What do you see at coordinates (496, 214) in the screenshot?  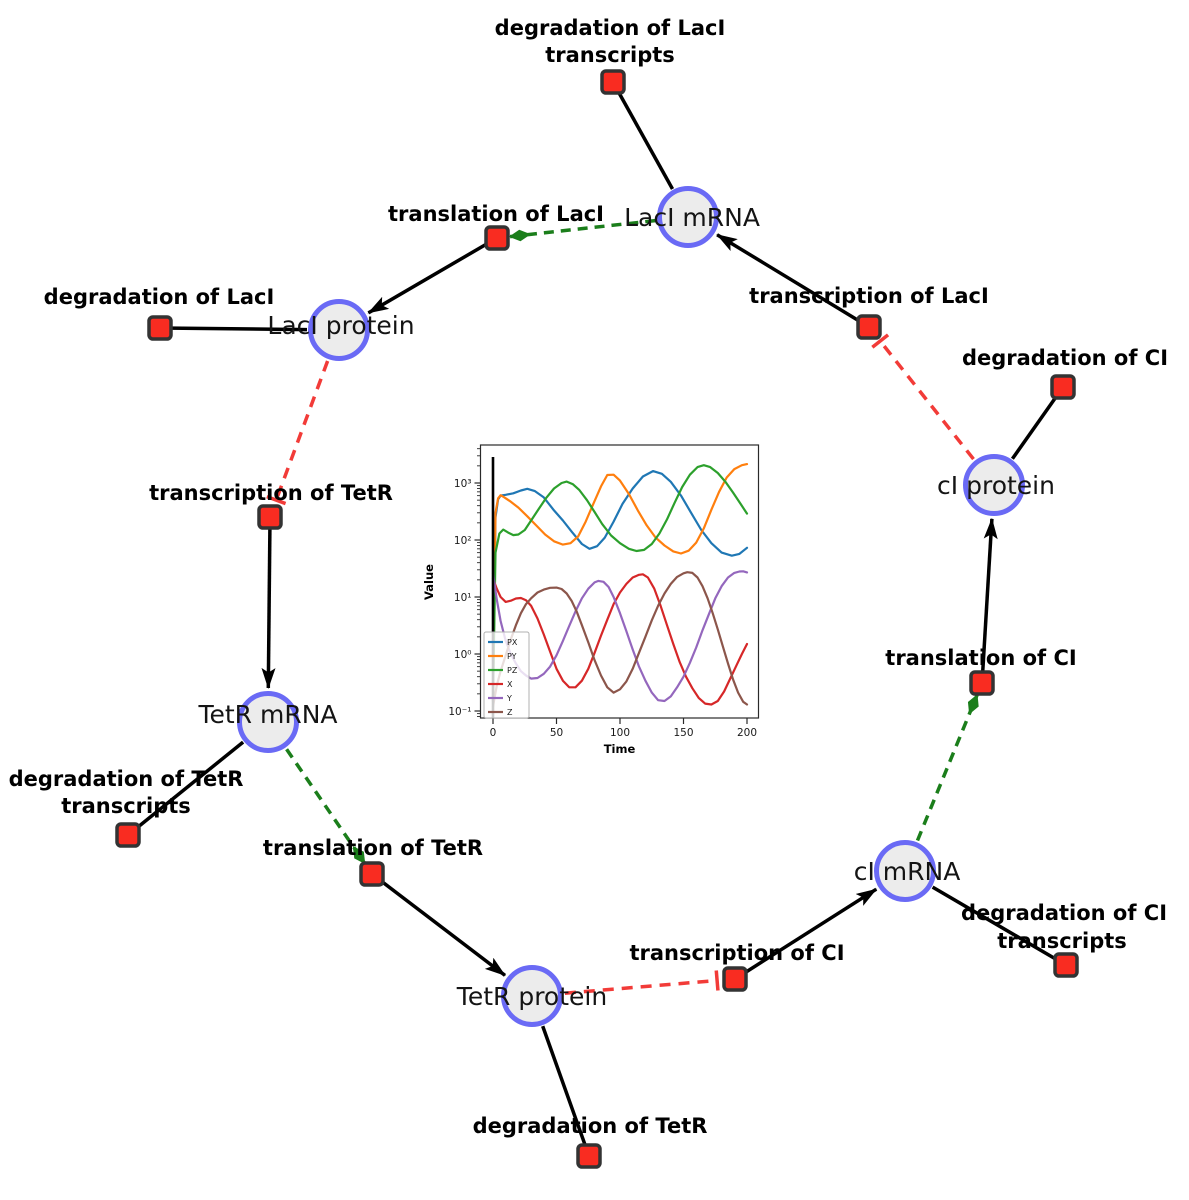 I see `reaction-label-translation-laci: translation of LacI` at bounding box center [496, 214].